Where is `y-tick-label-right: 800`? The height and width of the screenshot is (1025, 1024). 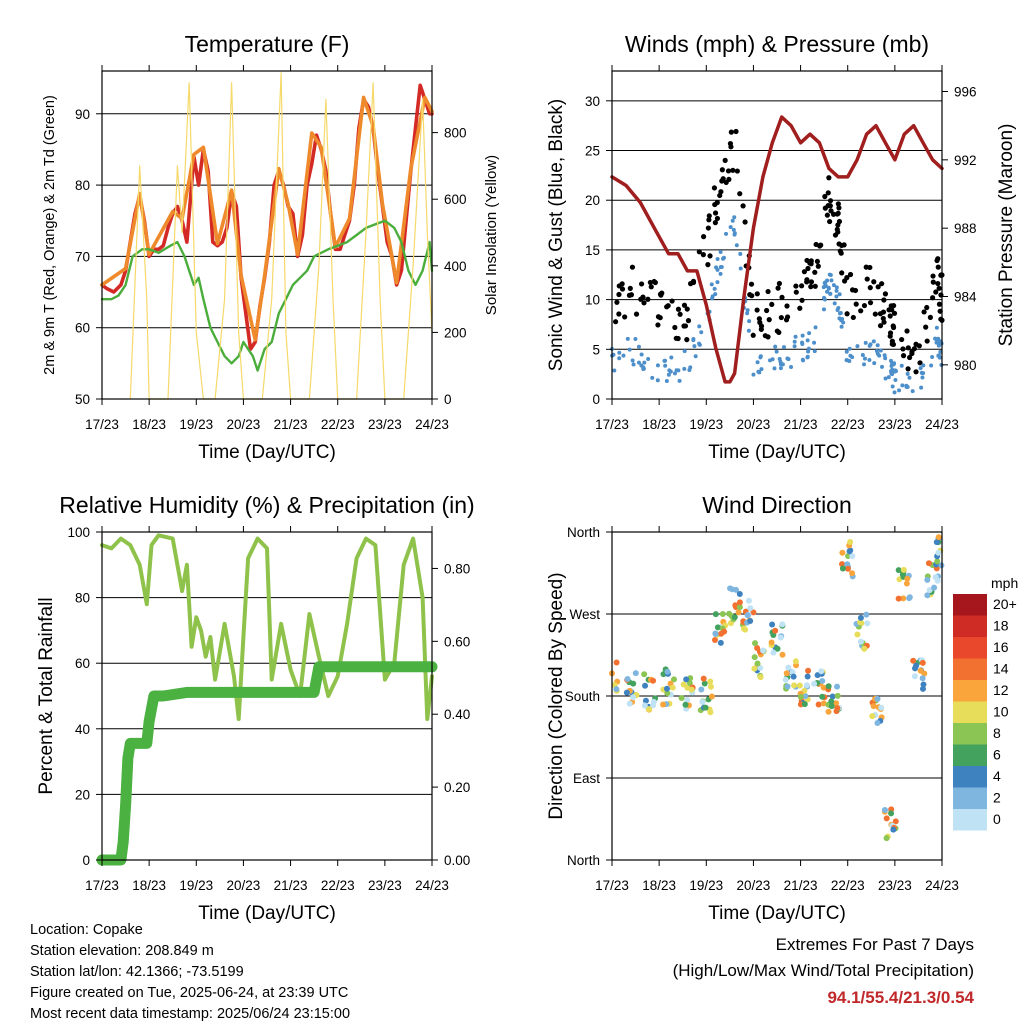
y-tick-label-right: 800 is located at coordinates (455, 133).